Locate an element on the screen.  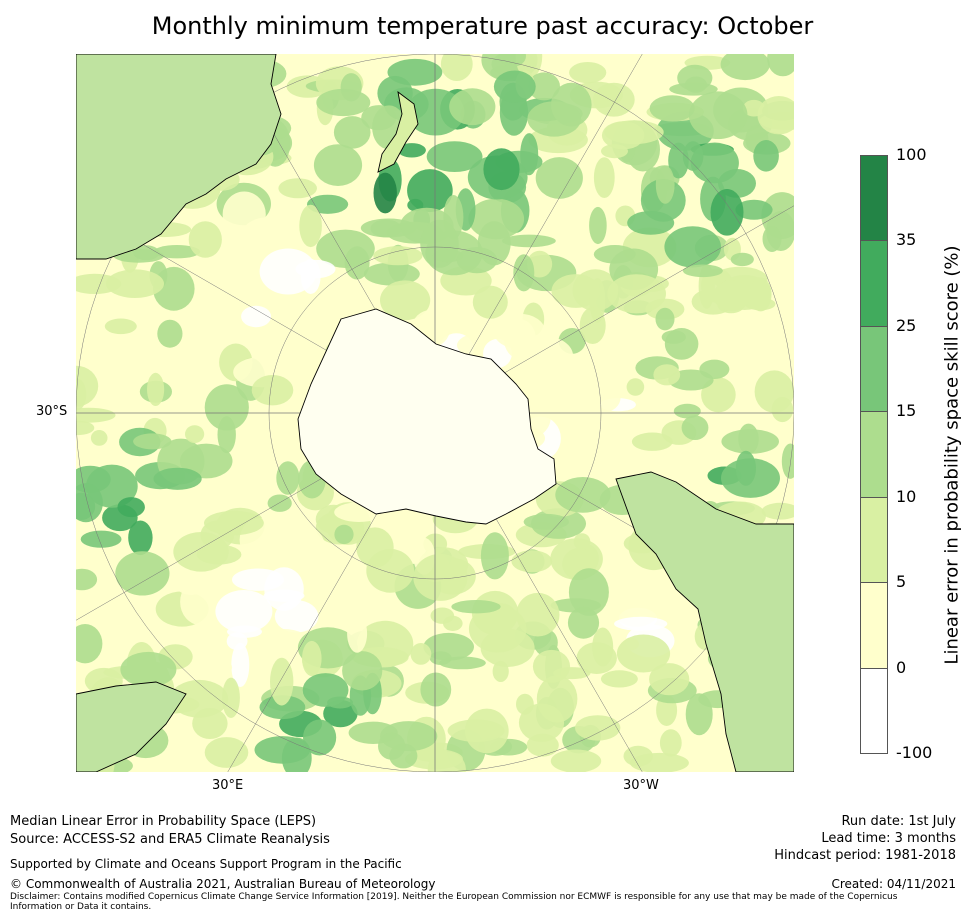
antarctica-coastline is located at coordinates (427, 416).